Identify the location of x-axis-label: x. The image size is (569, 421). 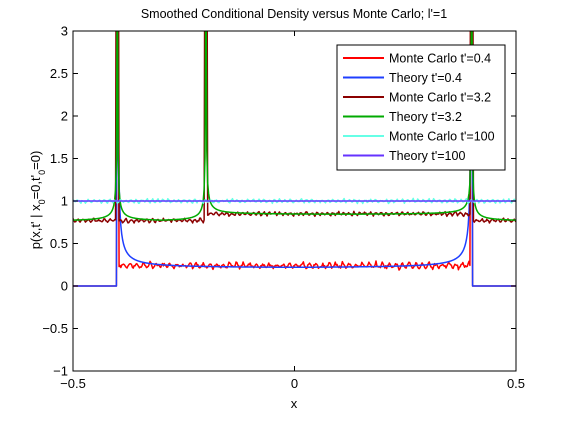
(294, 403).